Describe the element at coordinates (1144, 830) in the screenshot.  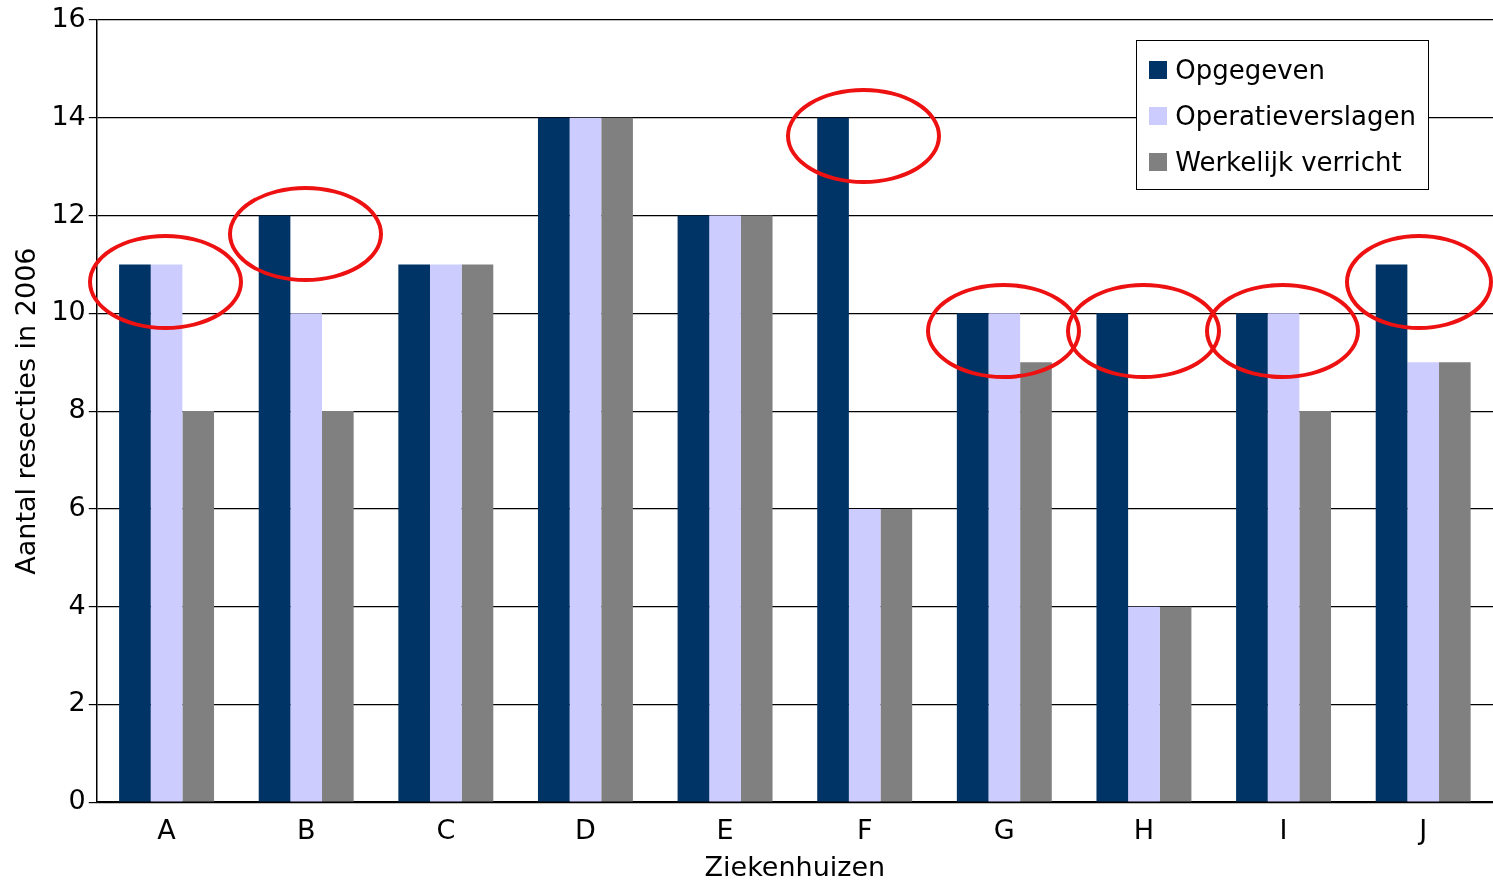
I see `x-tick-label: H` at that location.